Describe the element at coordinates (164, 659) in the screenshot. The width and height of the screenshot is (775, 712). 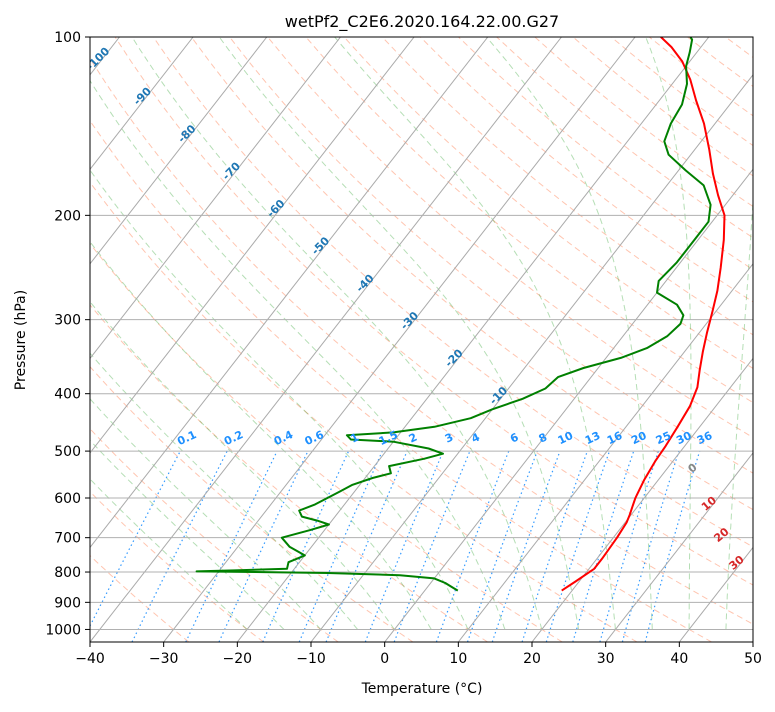
I see `x-tick-label: −30` at that location.